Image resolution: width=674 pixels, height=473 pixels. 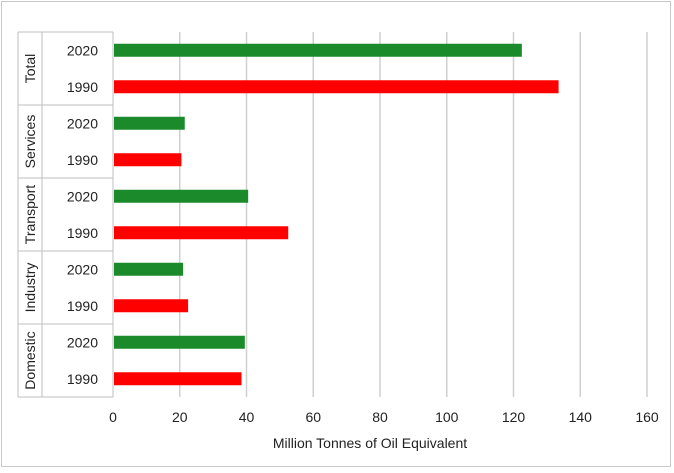 I want to click on group-label-domestic: Domestic, so click(x=30, y=360).